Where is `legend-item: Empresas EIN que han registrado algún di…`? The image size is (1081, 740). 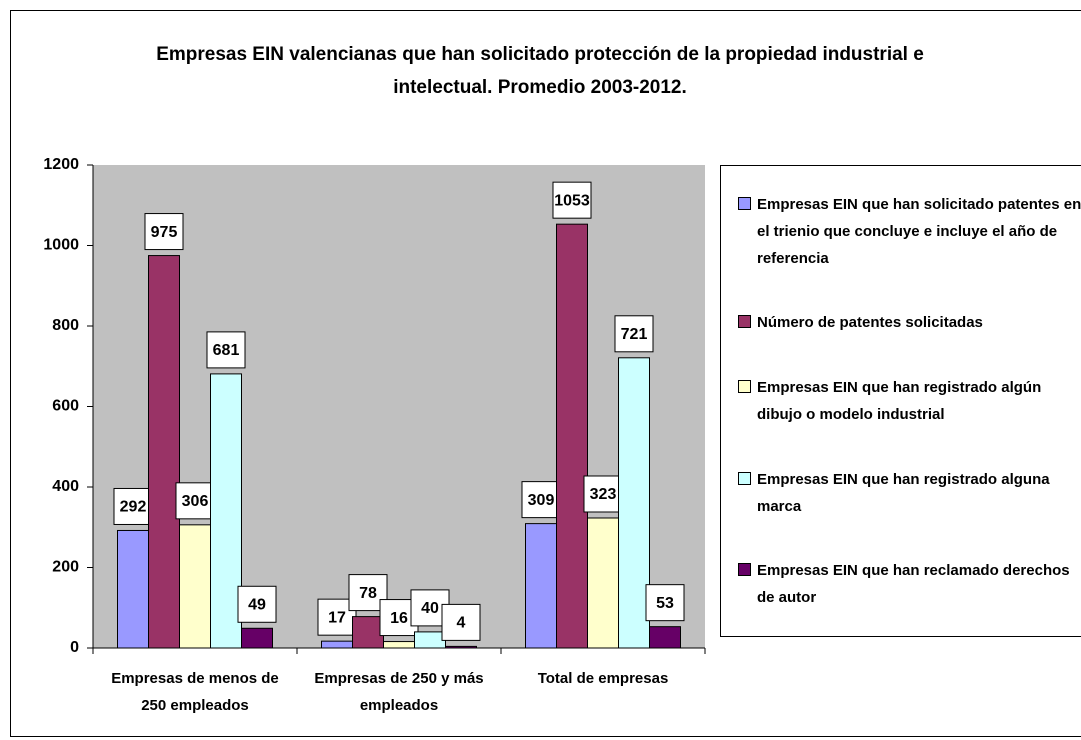
legend-item: Empresas EIN que han registrado algún di… is located at coordinates (901, 401).